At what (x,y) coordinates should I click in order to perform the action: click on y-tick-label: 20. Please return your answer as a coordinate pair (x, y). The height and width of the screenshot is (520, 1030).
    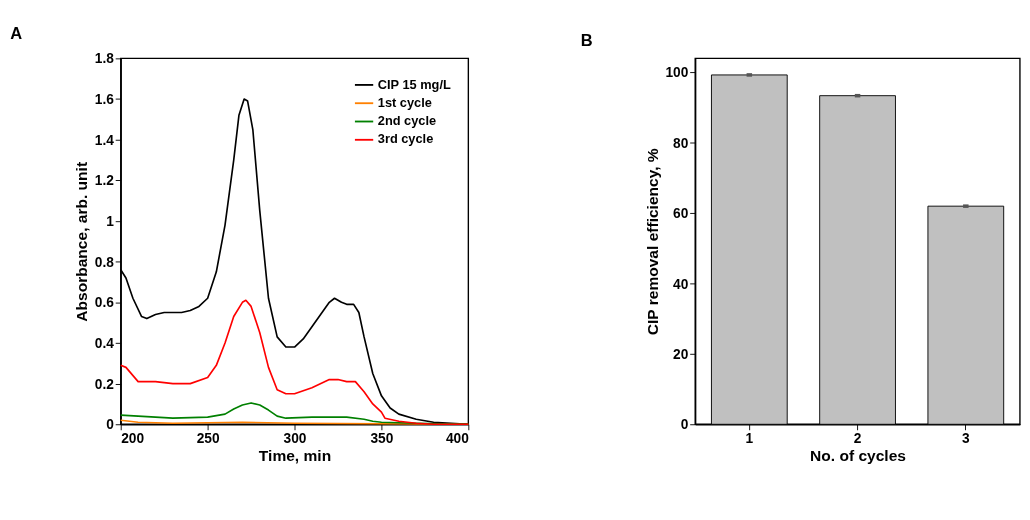
    Looking at the image, I should click on (681, 354).